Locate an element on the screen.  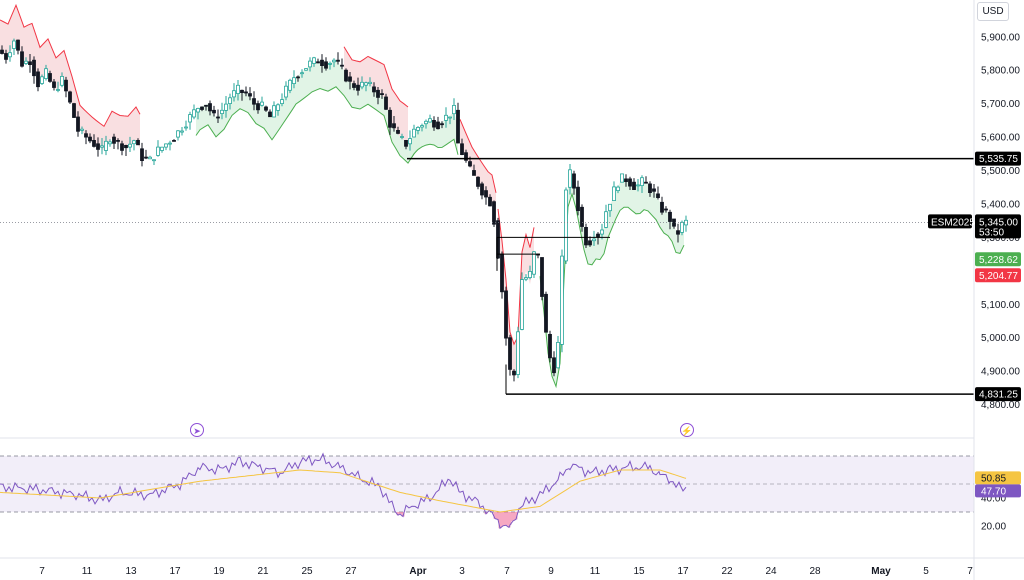
price-tick-label: 5,300.00 is located at coordinates (1000, 238).